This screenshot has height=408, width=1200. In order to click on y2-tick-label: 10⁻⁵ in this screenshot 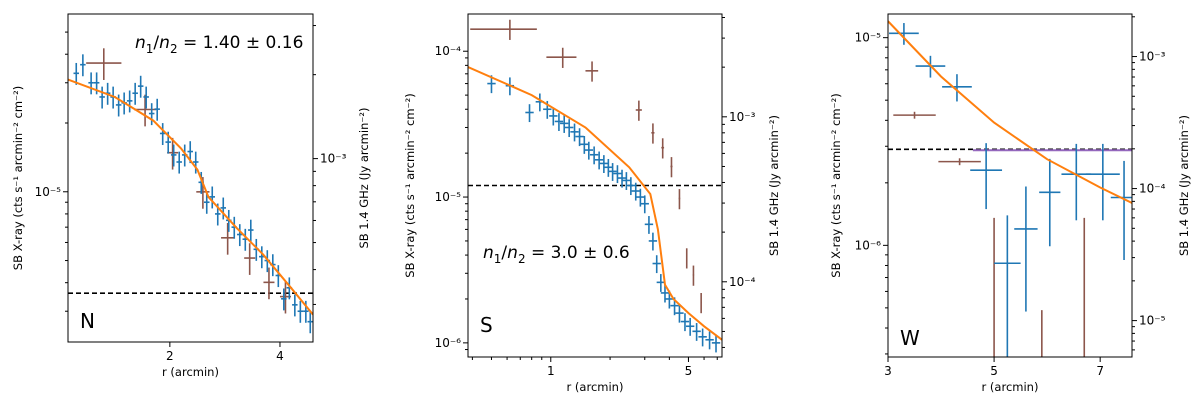, I will do `click(1152, 321)`.